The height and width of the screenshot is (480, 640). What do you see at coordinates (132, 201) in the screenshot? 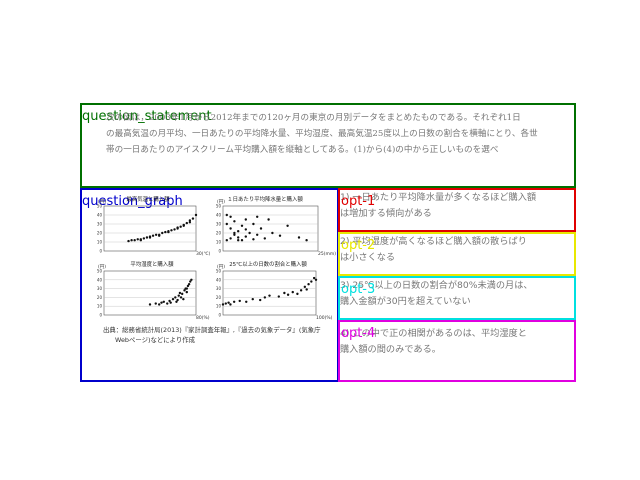
I see `question-graph-label: question_graph` at bounding box center [132, 201].